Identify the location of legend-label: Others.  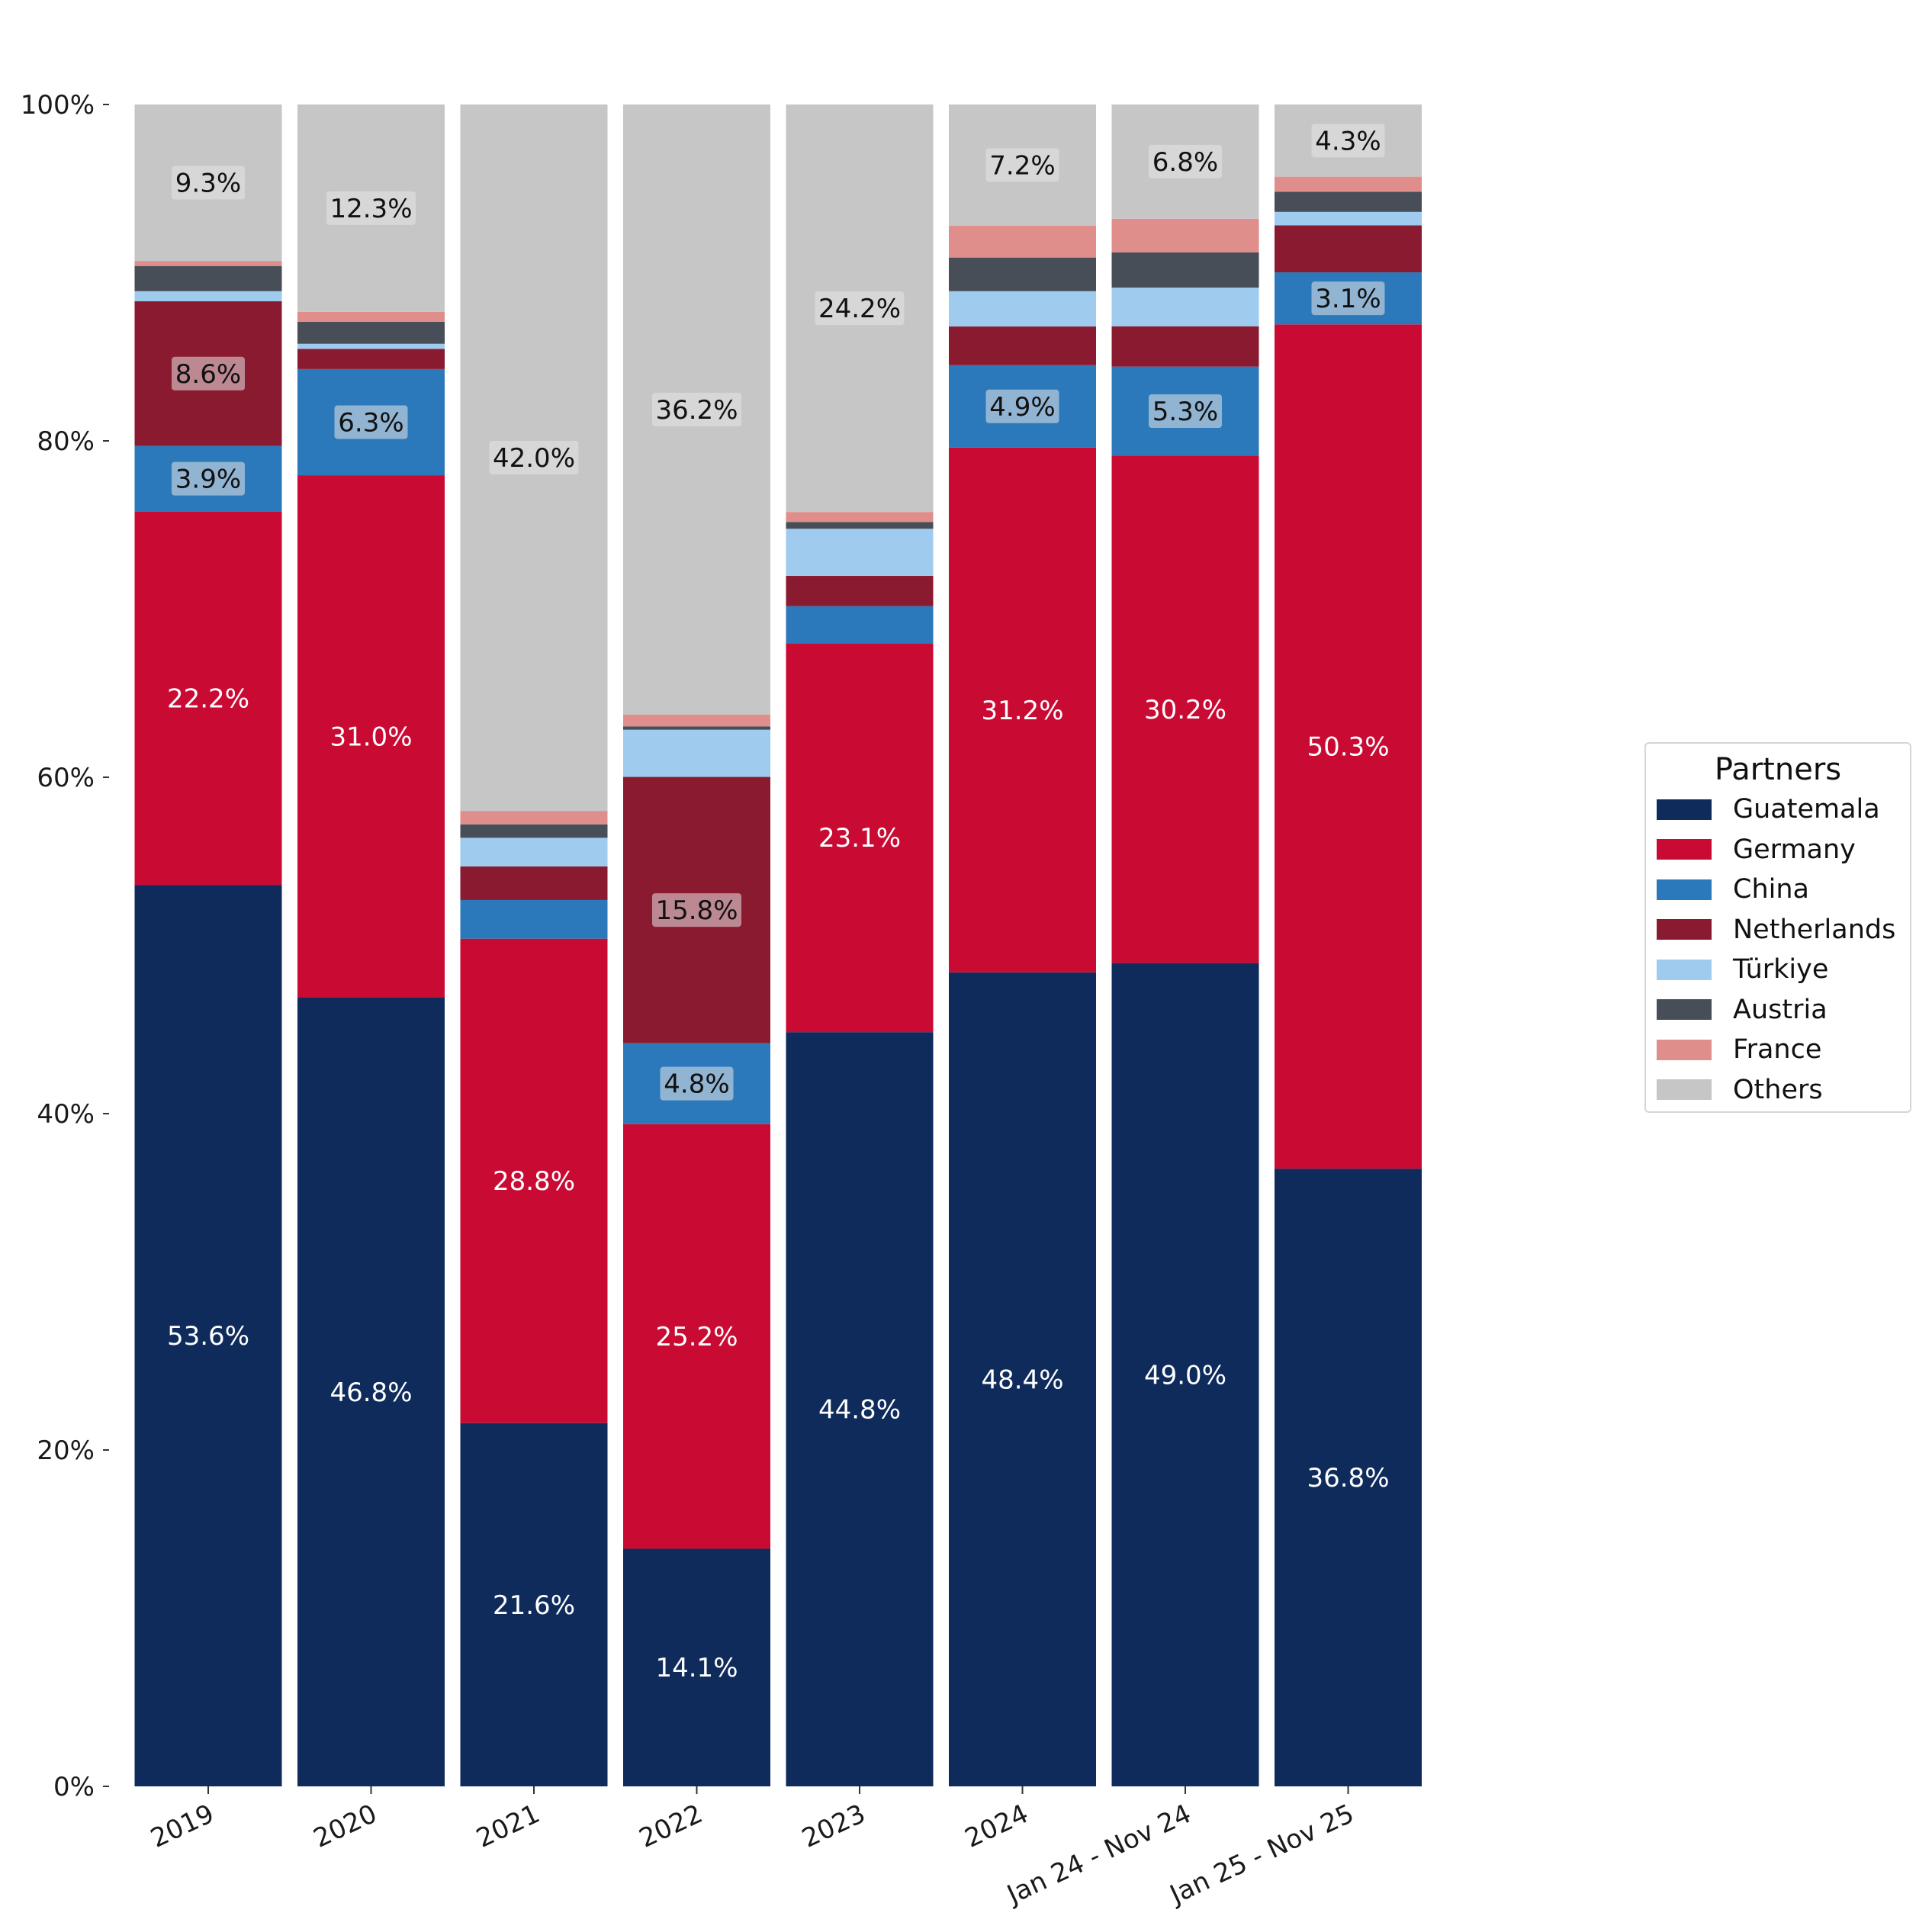
(1778, 1089).